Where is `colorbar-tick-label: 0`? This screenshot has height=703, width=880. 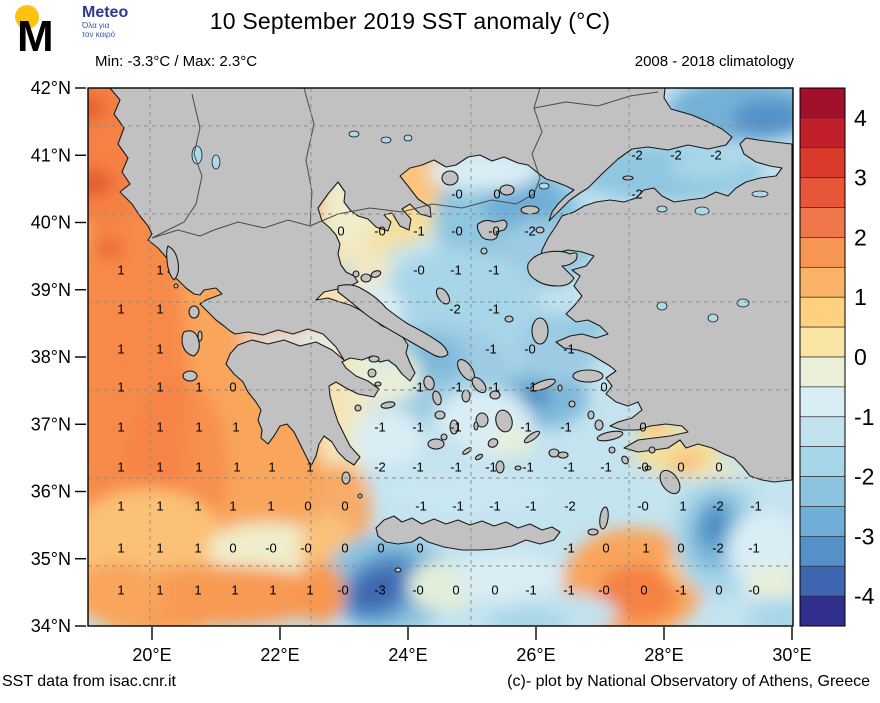
colorbar-tick-label: 0 is located at coordinates (860, 357).